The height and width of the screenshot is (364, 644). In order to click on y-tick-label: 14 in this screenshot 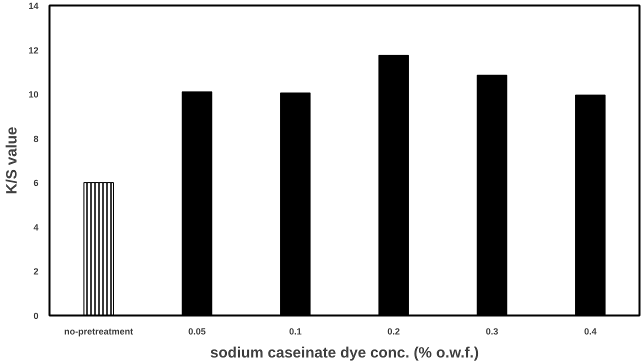, I will do `click(33, 6)`.